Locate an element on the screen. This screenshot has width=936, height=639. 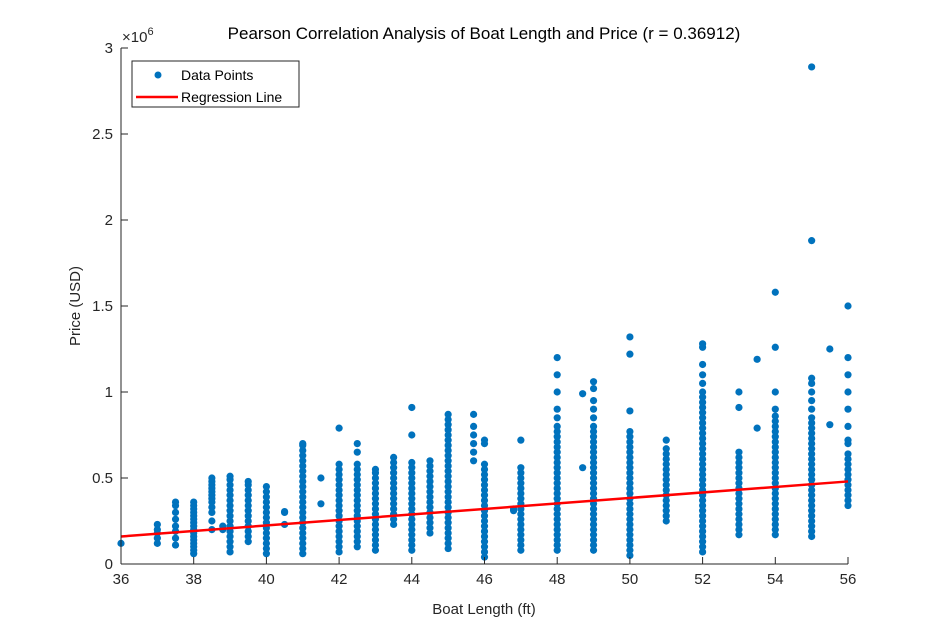
legend: Data Points Regression Line is located at coordinates (215, 84).